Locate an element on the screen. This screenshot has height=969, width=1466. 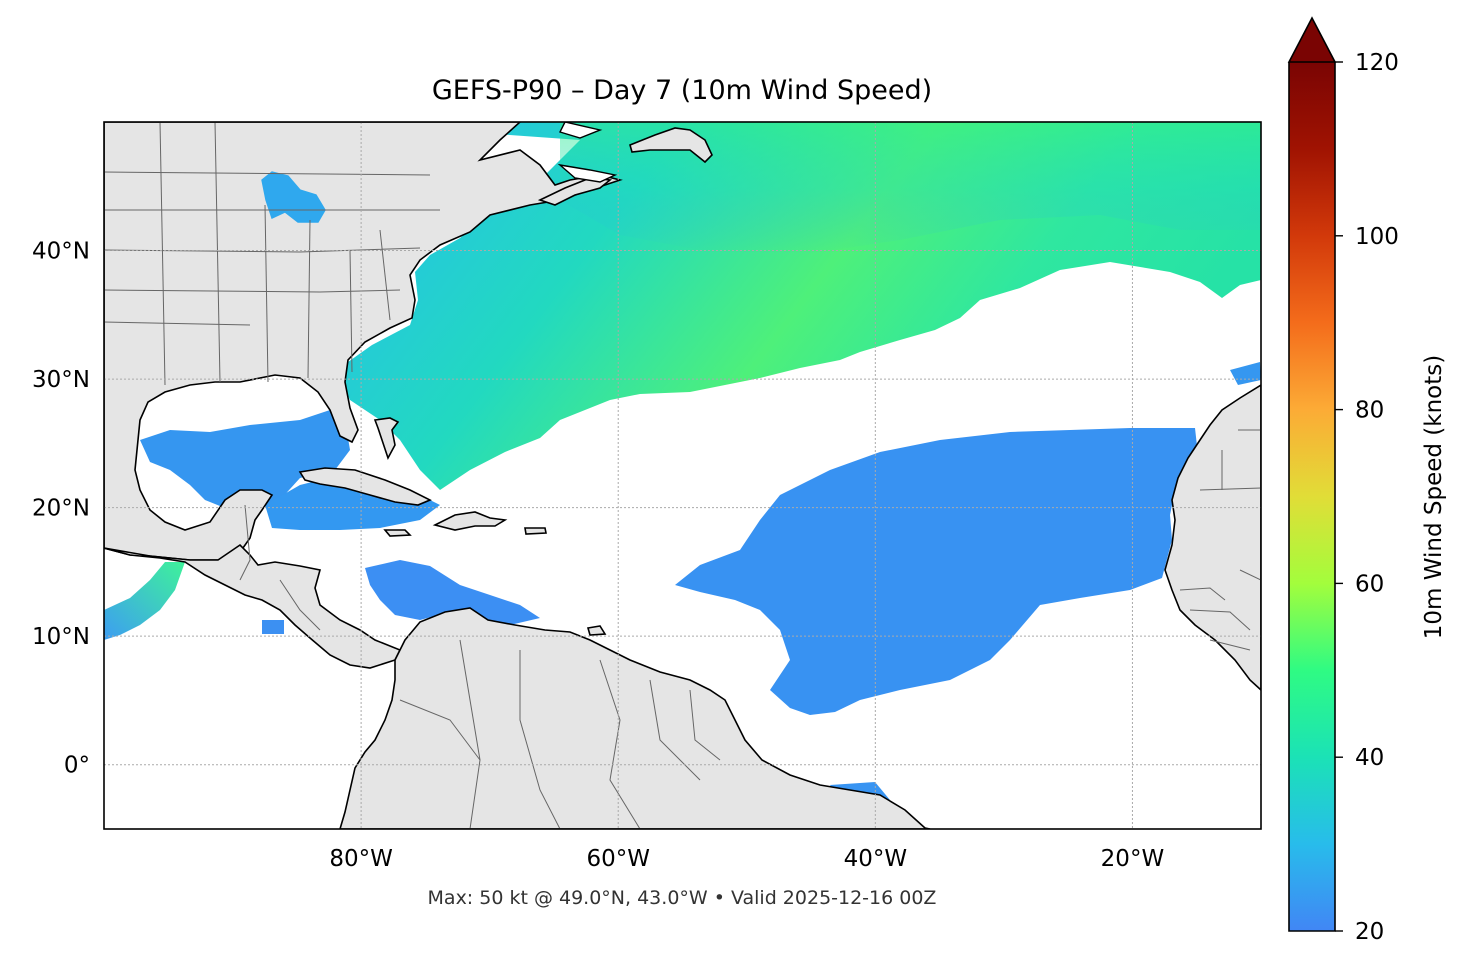
lon-tick-label: 20°W is located at coordinates (1133, 859).